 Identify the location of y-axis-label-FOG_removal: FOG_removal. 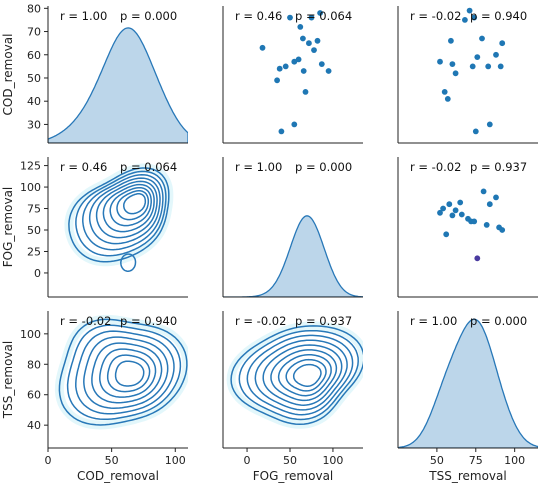
(8, 227).